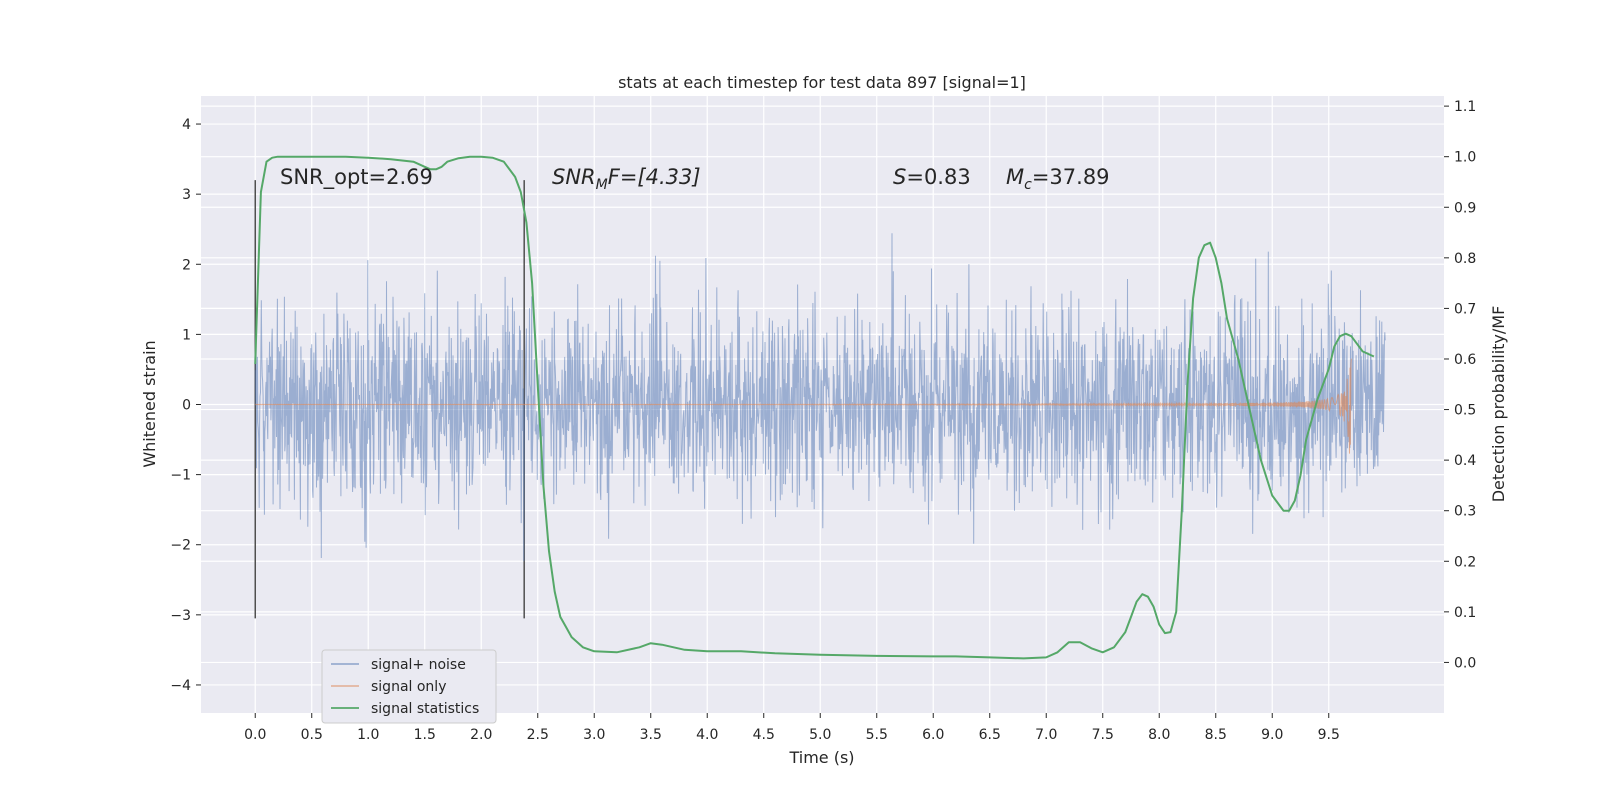  Describe the element at coordinates (180, 686) in the screenshot. I see `y-tick-label: −4` at that location.